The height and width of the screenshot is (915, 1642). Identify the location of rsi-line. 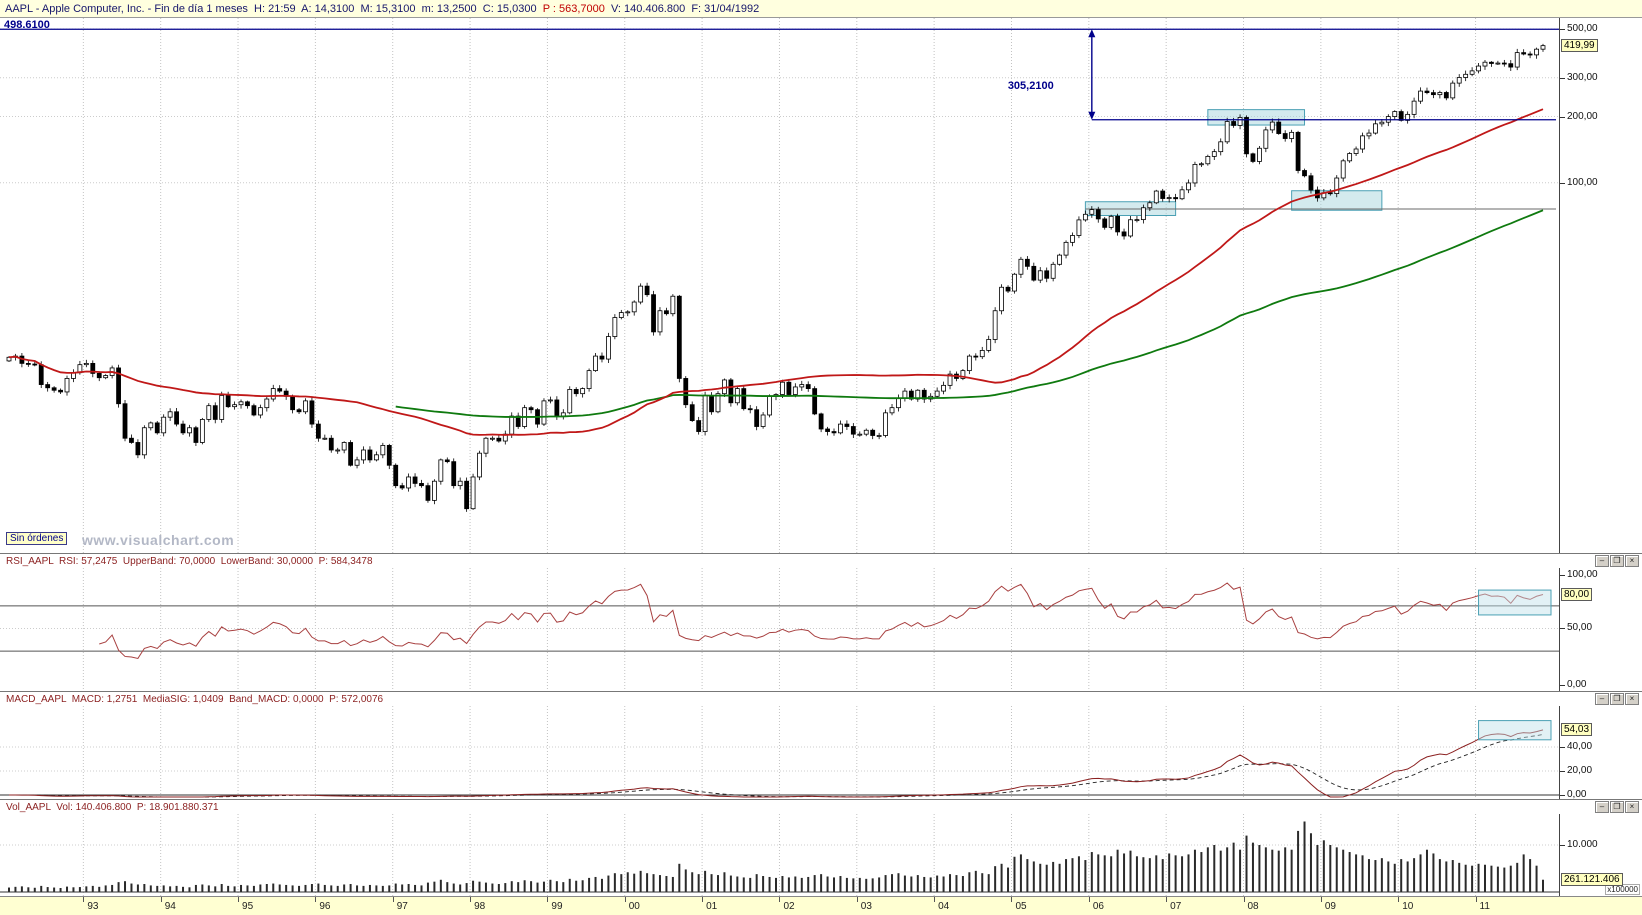
(821, 620).